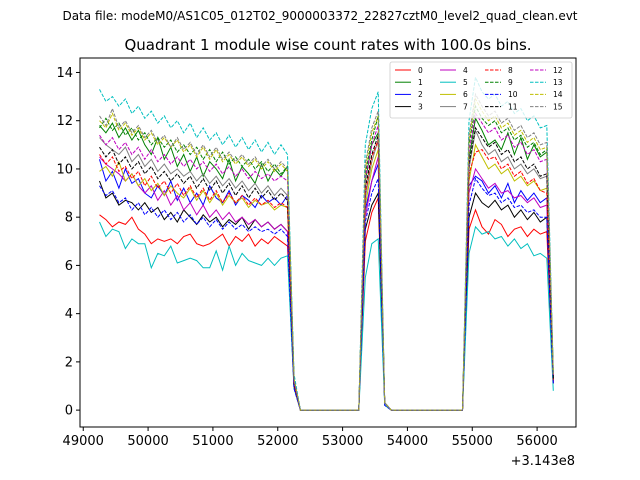 The width and height of the screenshot is (640, 480). What do you see at coordinates (69, 314) in the screenshot?
I see `y-tick-label: 4` at bounding box center [69, 314].